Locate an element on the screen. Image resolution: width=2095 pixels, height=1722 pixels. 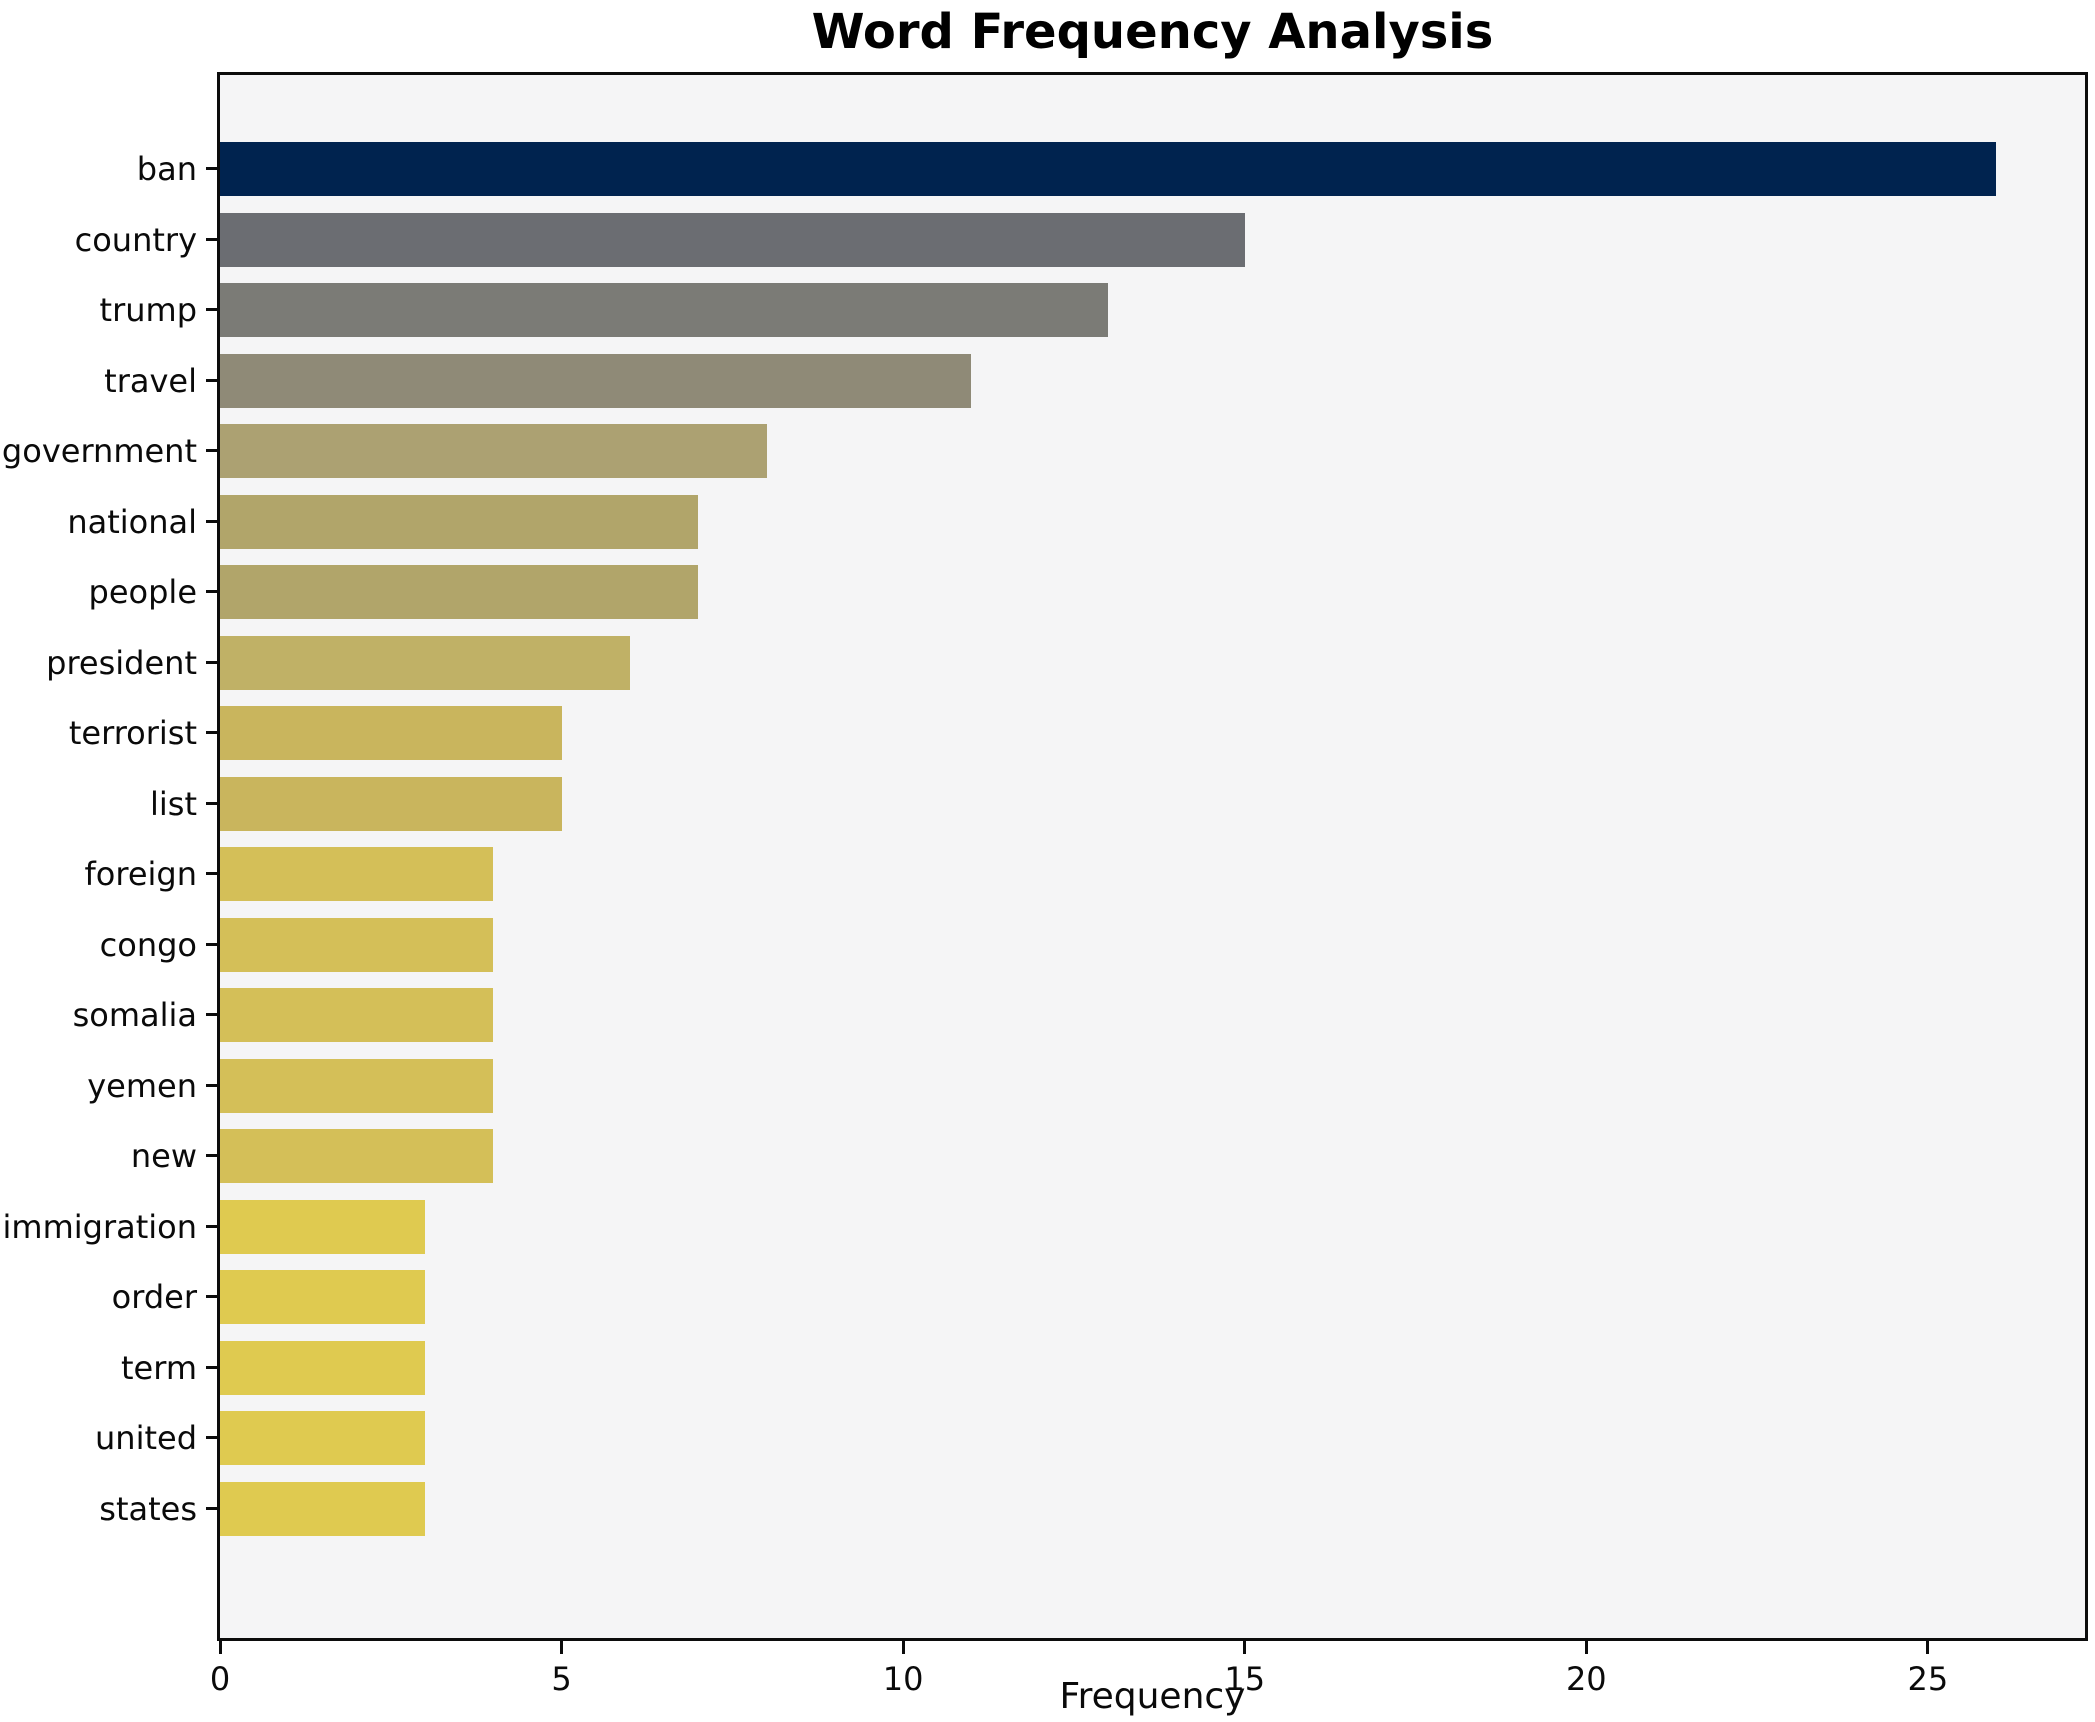
y-tick-trump is located at coordinates (211, 309).